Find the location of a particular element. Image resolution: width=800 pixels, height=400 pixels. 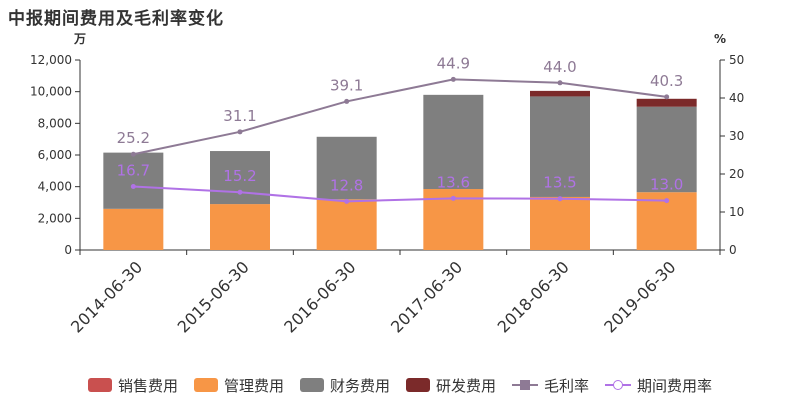

y-axis-right-unit: % is located at coordinates (720, 39).